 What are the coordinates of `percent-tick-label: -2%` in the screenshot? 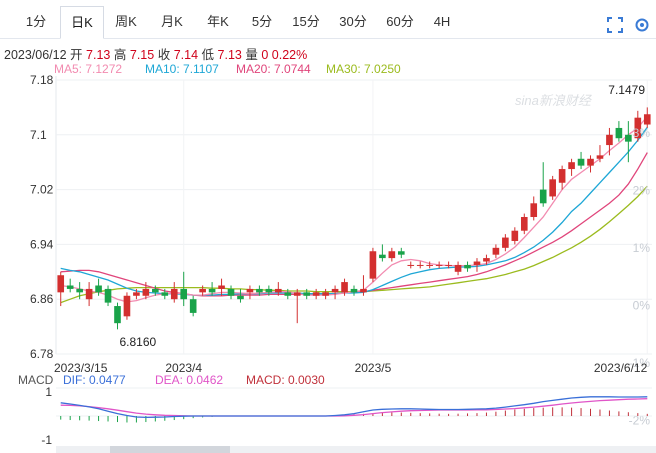 It's located at (640, 421).